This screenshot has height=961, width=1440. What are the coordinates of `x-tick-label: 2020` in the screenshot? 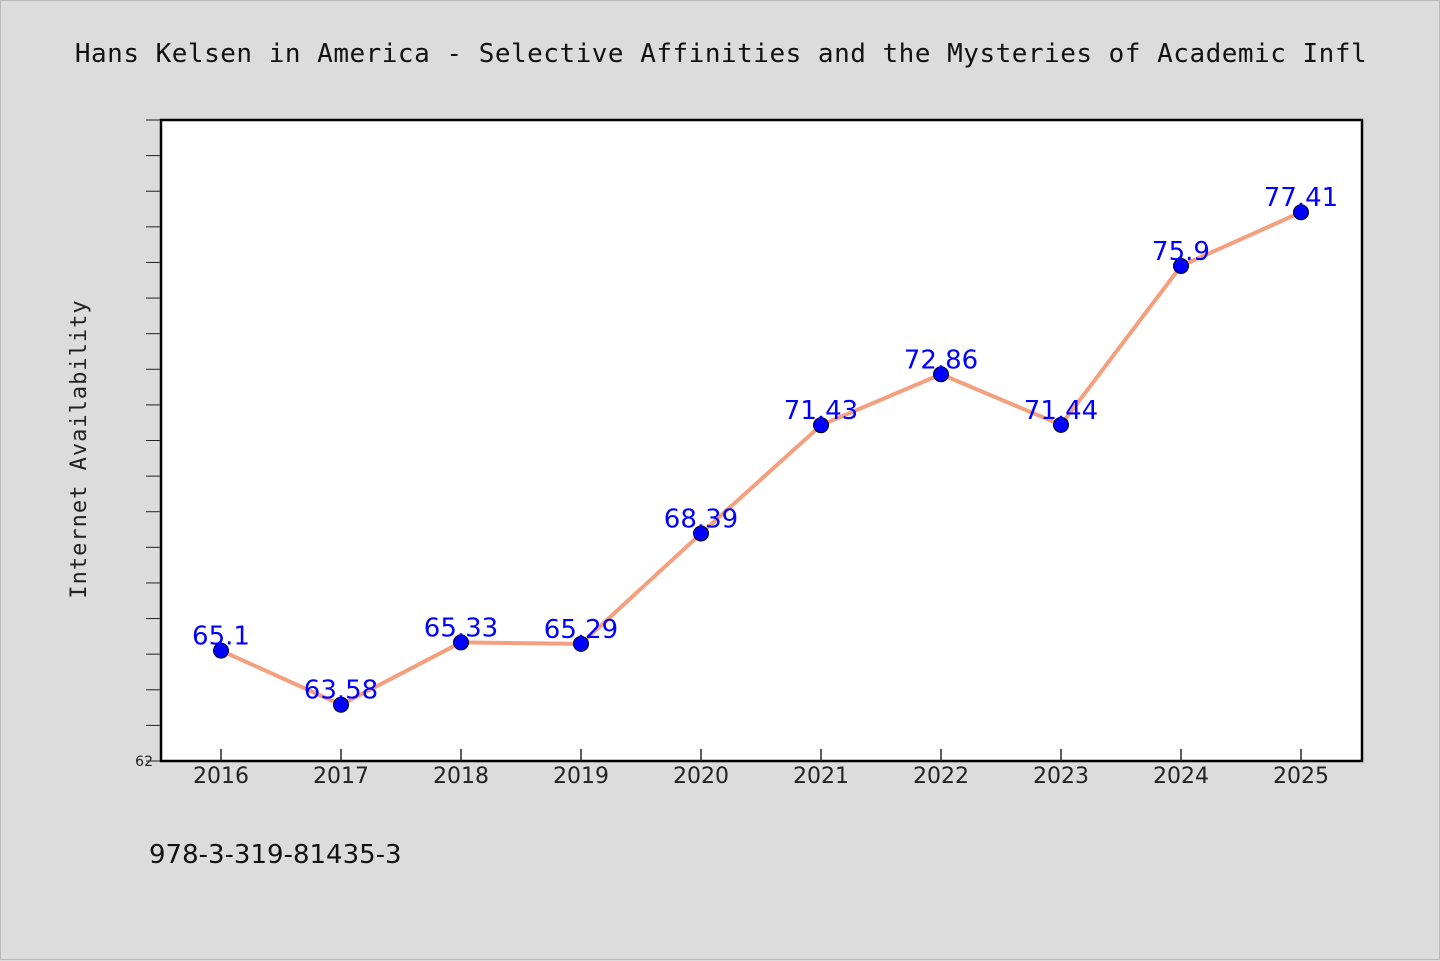 It's located at (701, 776).